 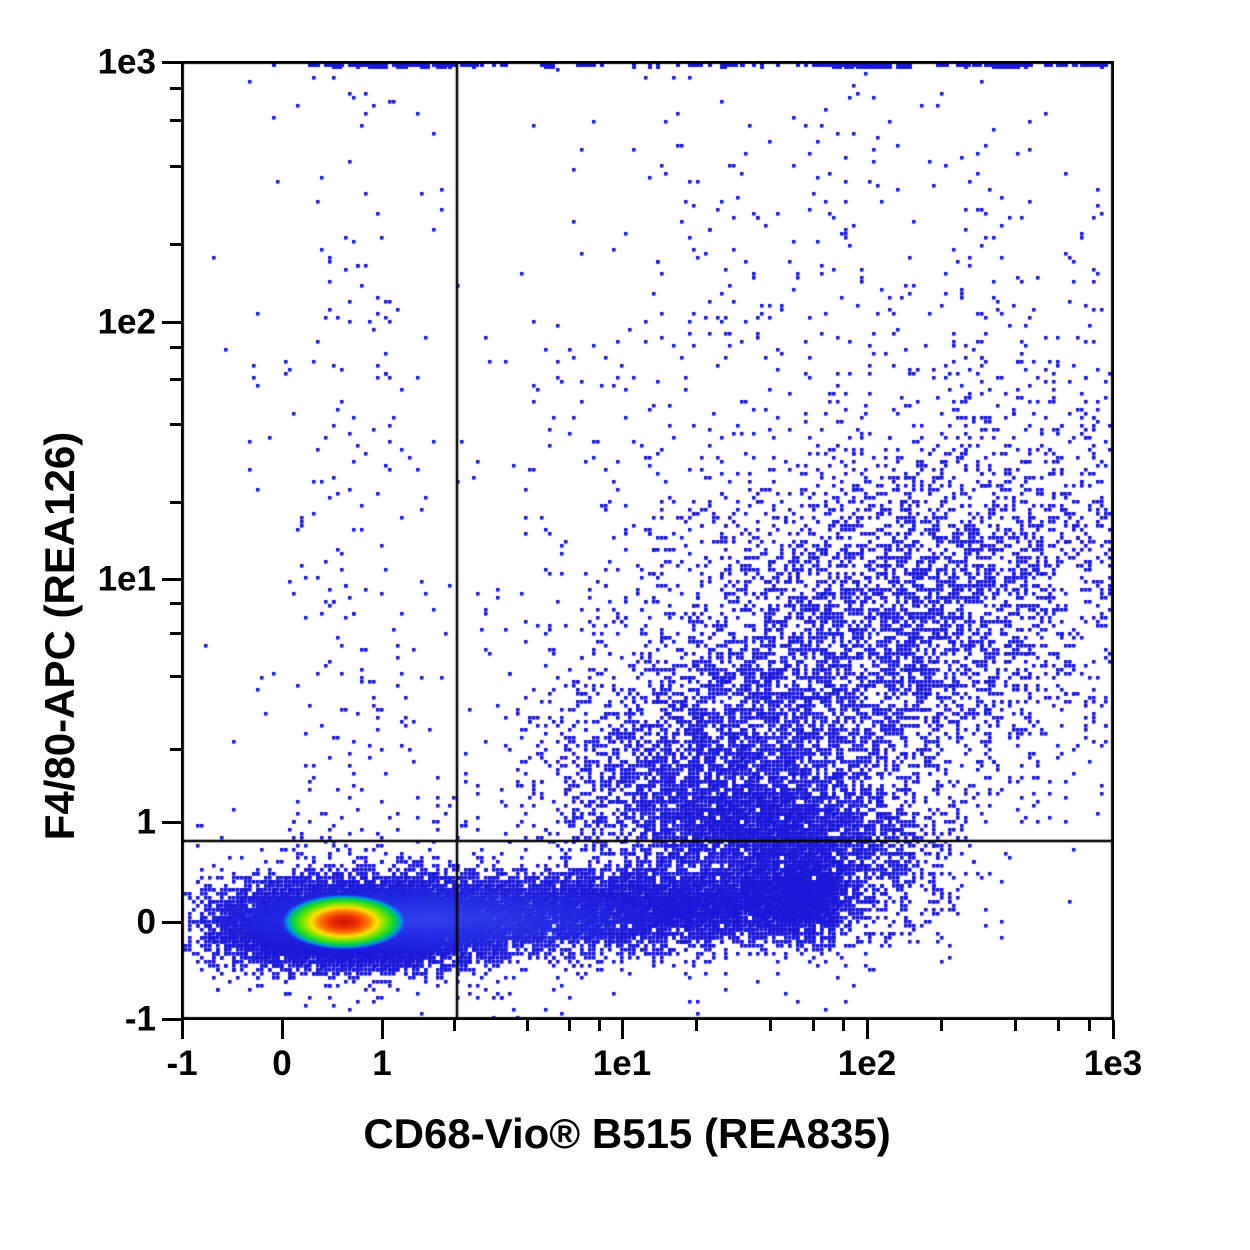 I want to click on x-axis-tick-label: 1e3, so click(x=1113, y=1063).